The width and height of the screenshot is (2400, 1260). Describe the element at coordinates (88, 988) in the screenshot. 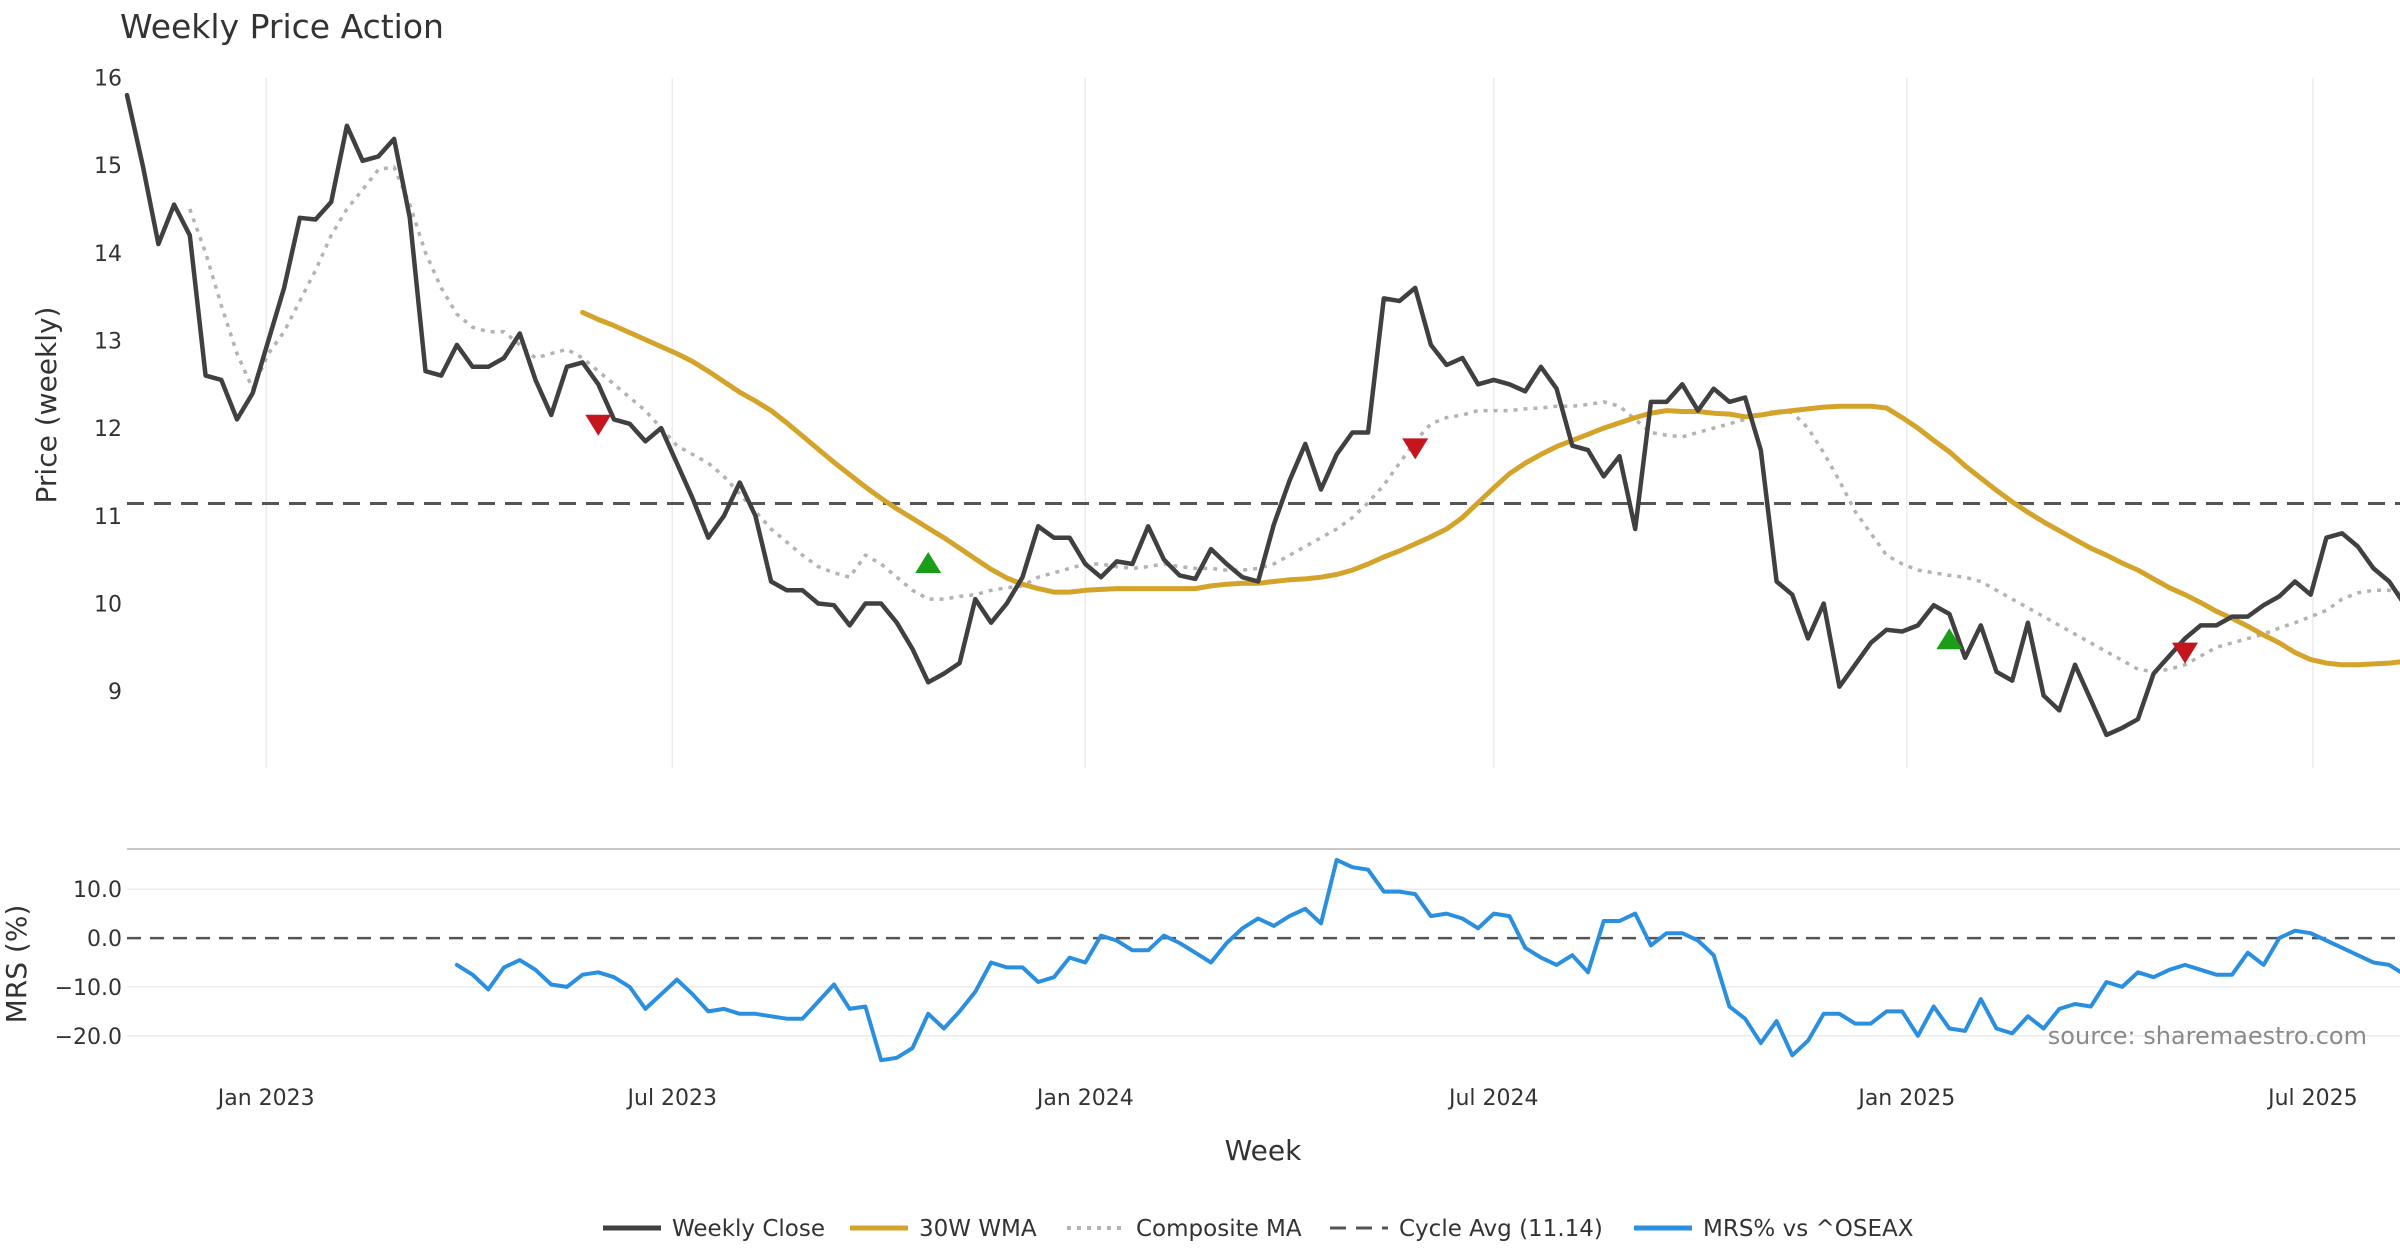

I see `mrs-y-tick-label: −10.0` at that location.